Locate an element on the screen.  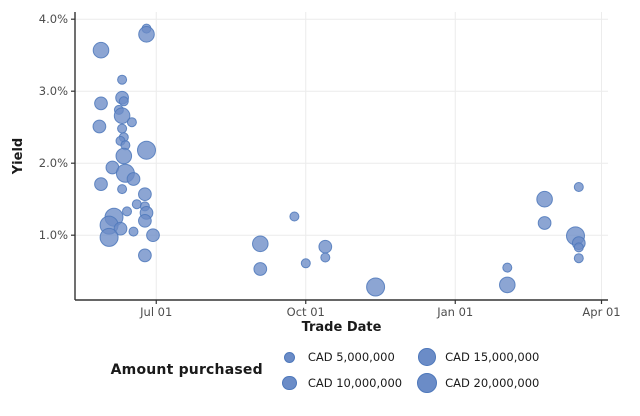
legend-entry: CAD 20,000,000 is located at coordinates (477, 383).